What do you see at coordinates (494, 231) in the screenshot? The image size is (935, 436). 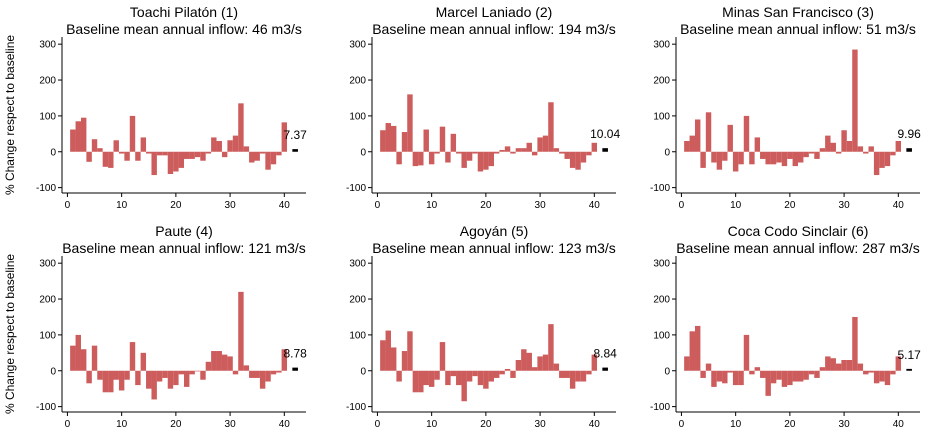 I see `panel-title: Agoyán (5)` at bounding box center [494, 231].